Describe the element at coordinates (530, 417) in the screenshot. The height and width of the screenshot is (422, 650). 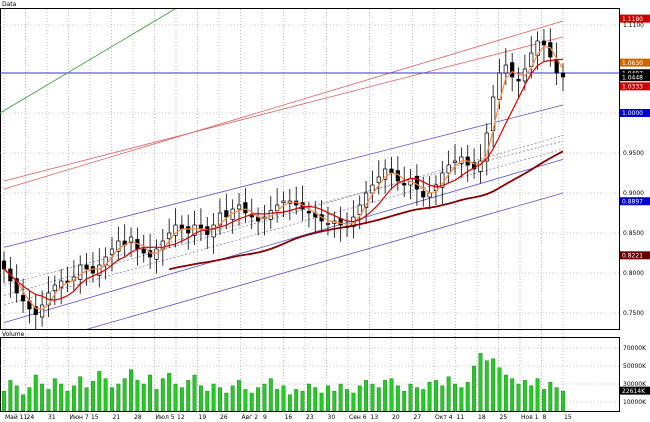
I see `x-tick-label: Ноя 1` at that location.